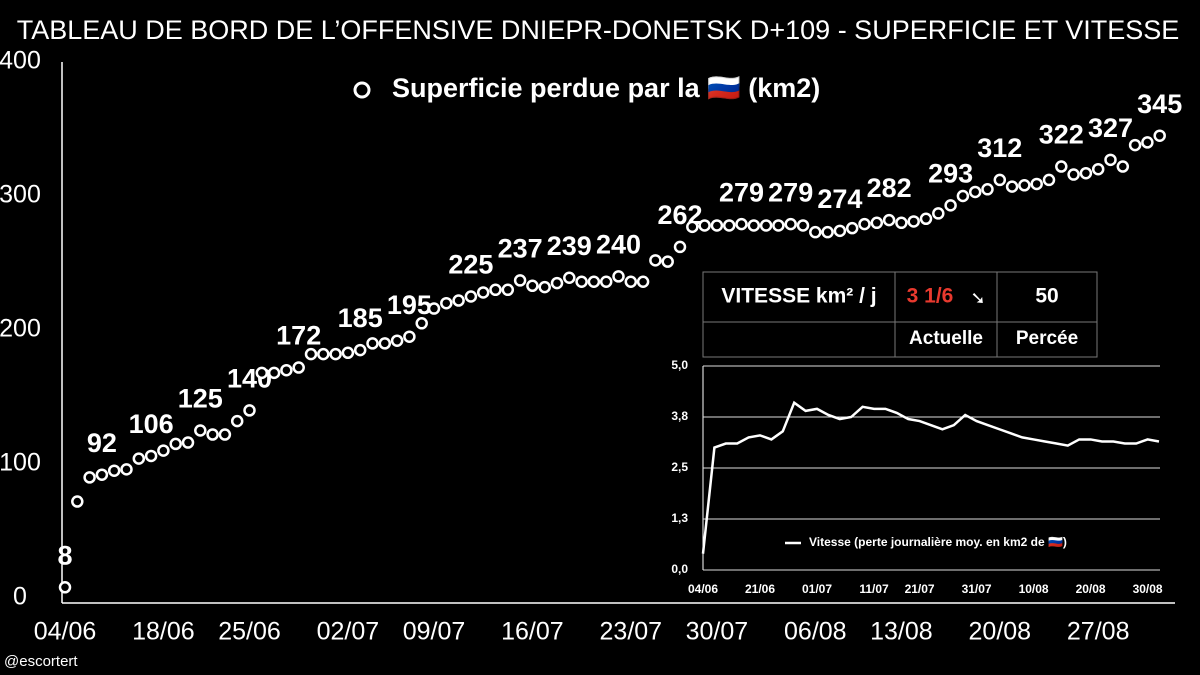 The image size is (1200, 675). I want to click on x-tick-label: 13/08, so click(901, 632).